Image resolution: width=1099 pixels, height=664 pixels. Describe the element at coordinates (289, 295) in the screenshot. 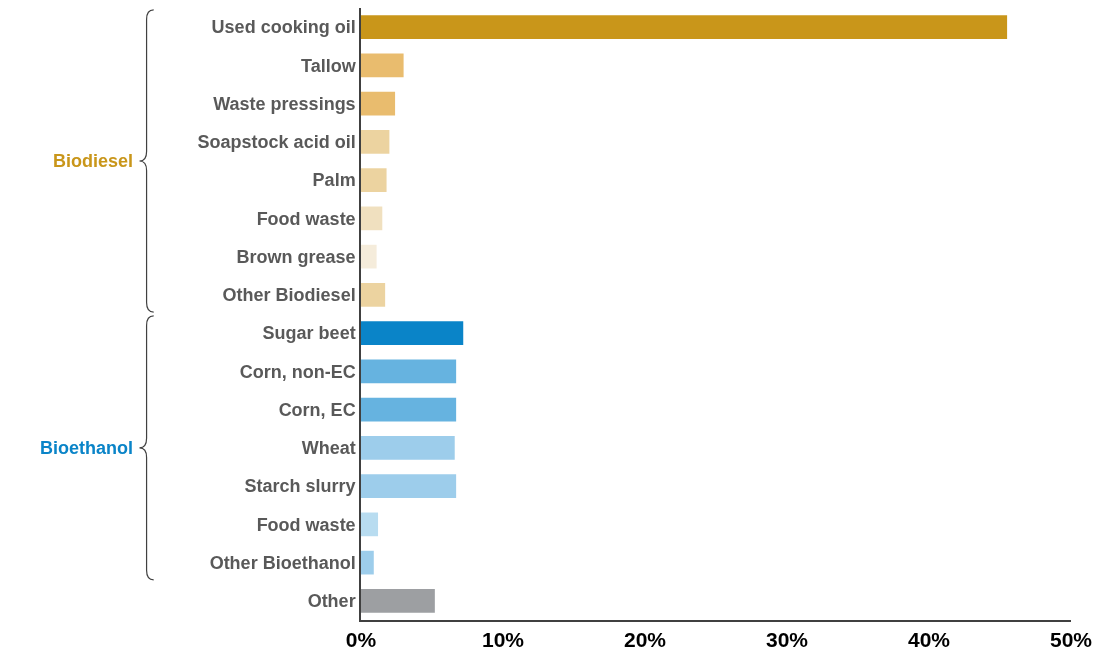

I see `y-tick-label: Other Biodiesel` at that location.